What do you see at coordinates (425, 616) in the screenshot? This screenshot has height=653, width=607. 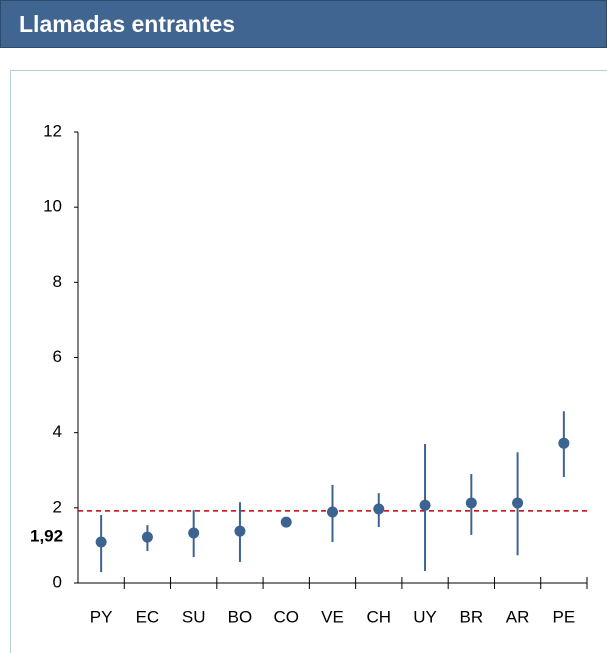 I see `x-tick-label: UY` at bounding box center [425, 616].